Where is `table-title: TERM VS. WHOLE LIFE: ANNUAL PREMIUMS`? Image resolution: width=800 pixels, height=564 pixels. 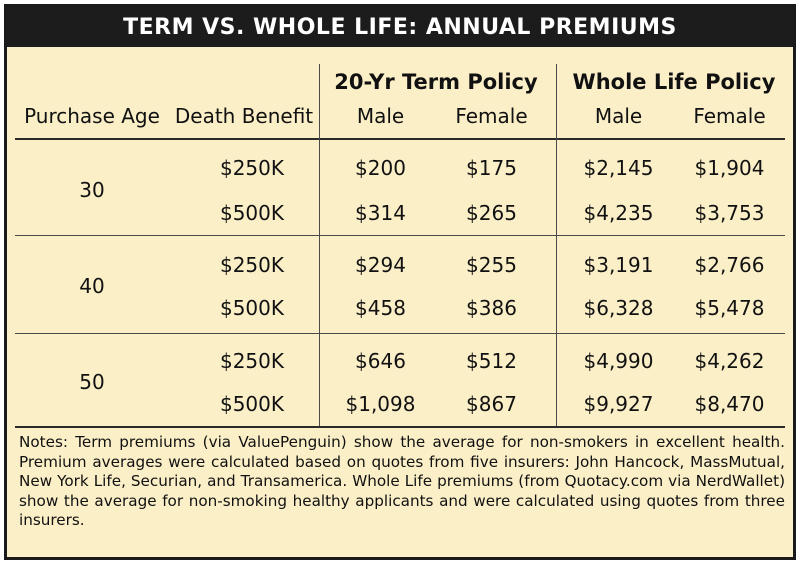
table-title: TERM VS. WHOLE LIFE: ANNUAL PREMIUMS is located at coordinates (400, 27).